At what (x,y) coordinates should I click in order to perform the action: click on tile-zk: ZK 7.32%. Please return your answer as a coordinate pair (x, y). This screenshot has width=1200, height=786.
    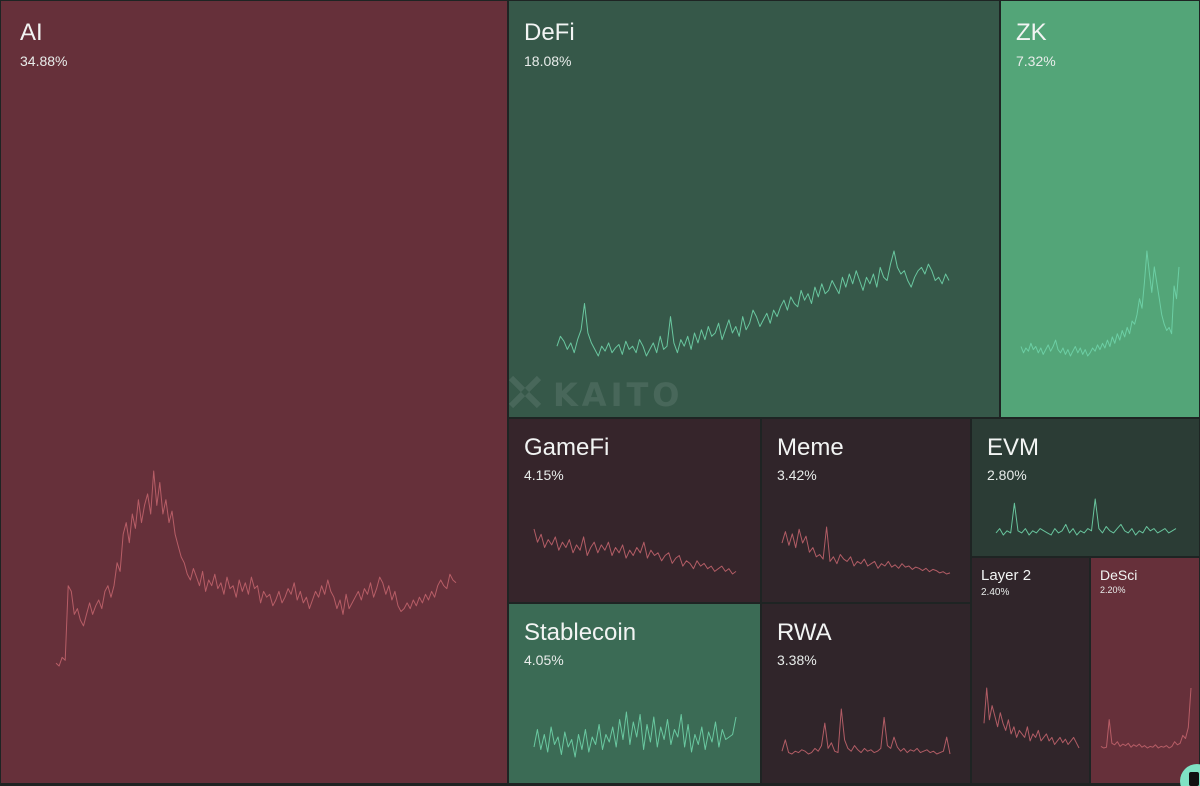
    Looking at the image, I should click on (1100, 209).